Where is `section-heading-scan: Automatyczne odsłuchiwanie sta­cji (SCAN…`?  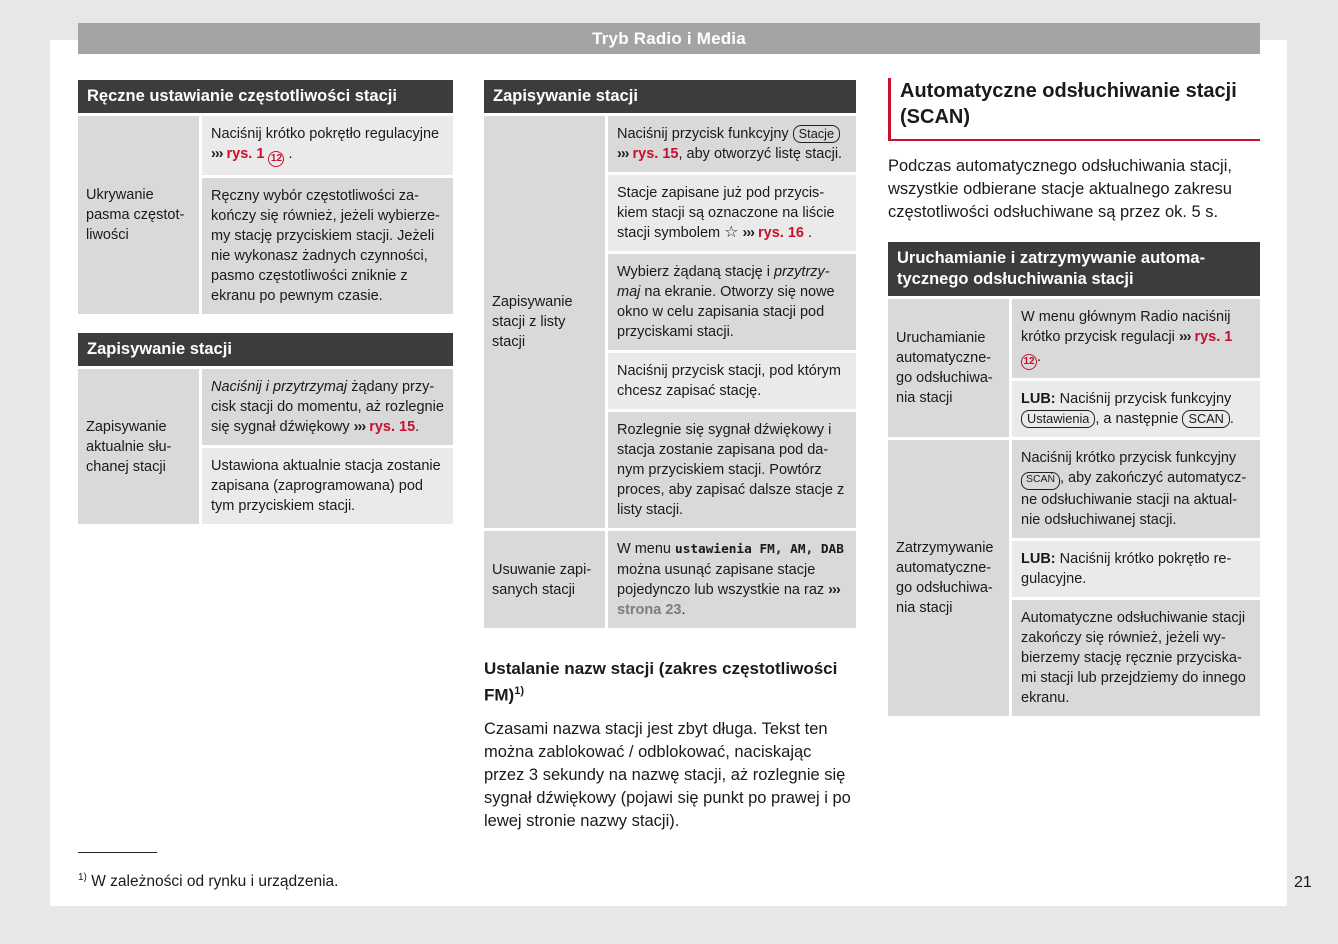
section-heading-scan: Automatyczne odsłuchiwanie sta­cji (SCAN… is located at coordinates (1074, 109).